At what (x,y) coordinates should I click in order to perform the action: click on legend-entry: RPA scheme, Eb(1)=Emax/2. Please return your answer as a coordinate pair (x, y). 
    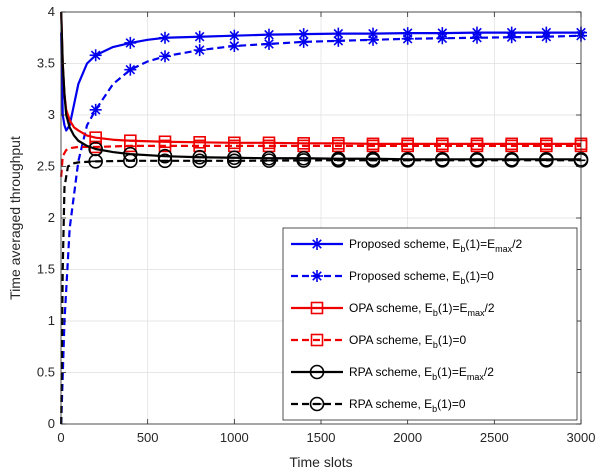
    Looking at the image, I should click on (392, 373).